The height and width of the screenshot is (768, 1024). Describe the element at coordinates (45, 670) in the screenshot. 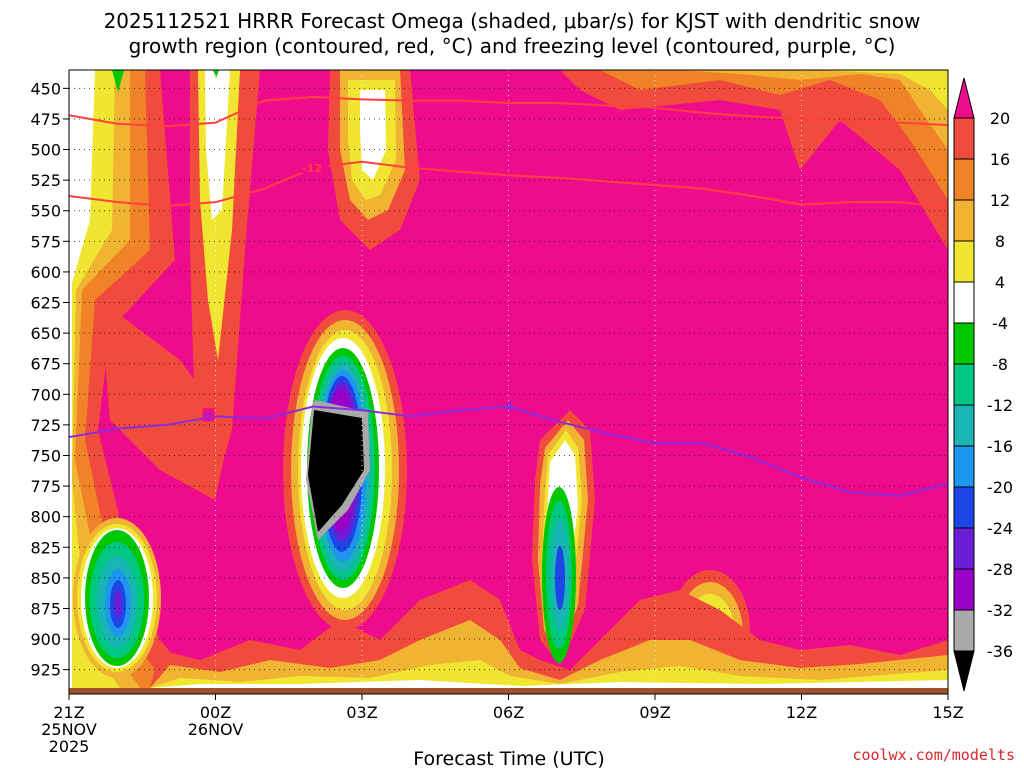

I see `y-tick-label: 925` at that location.